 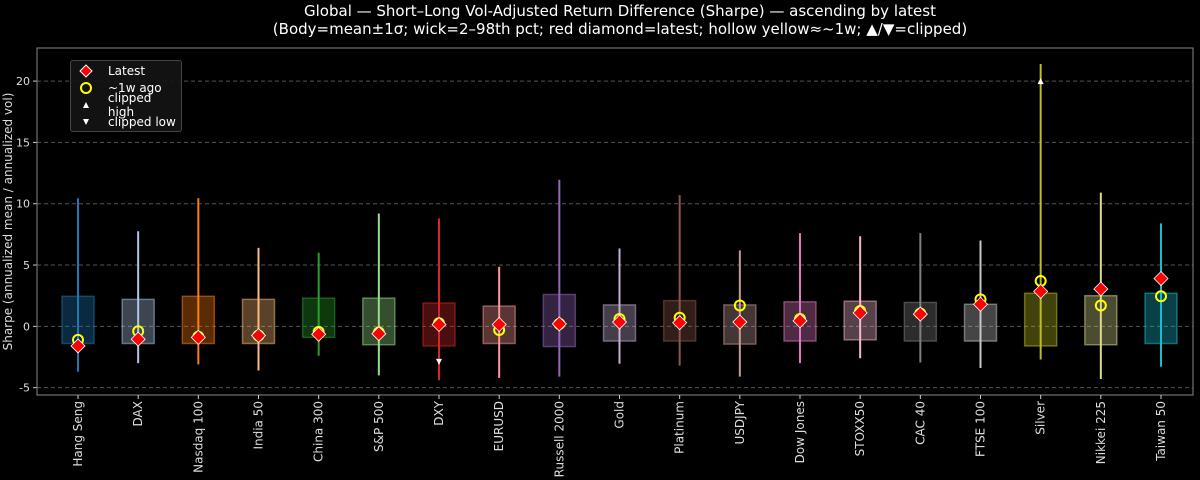 What do you see at coordinates (379, 426) in the screenshot?
I see `x-tick-label: S&P 500` at bounding box center [379, 426].